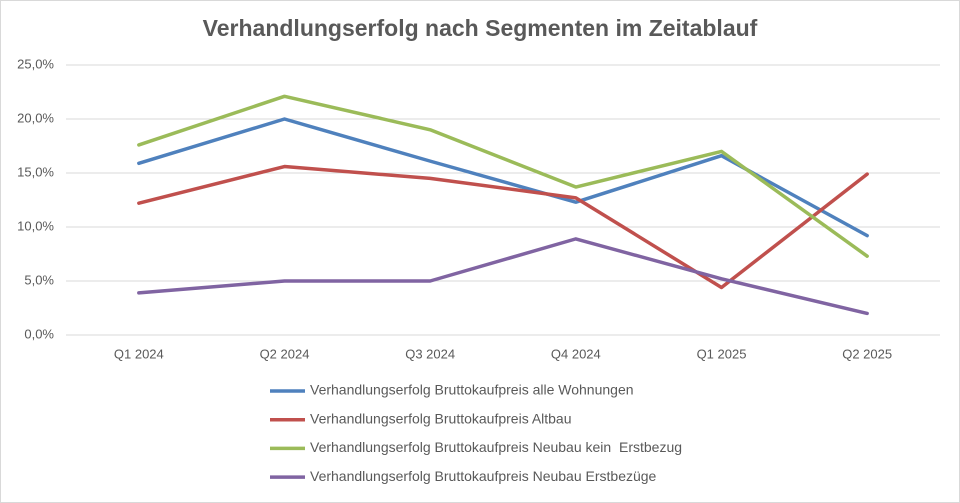 The width and height of the screenshot is (960, 503). Describe the element at coordinates (39, 279) in the screenshot. I see `y-tick-label: 5,0%` at that location.